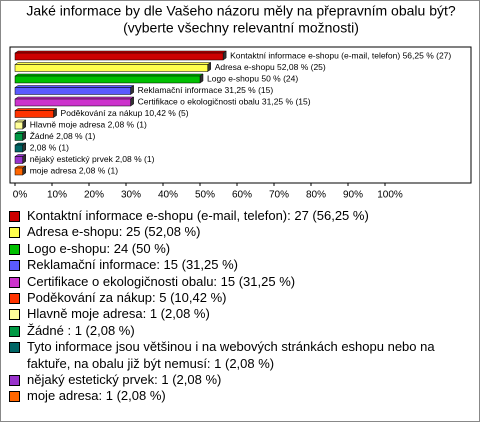 Image resolution: width=480 pixels, height=422 pixels. Describe the element at coordinates (99, 248) in the screenshot. I see `legend-label: Logo e-shopu: 24 (50 %)` at that location.